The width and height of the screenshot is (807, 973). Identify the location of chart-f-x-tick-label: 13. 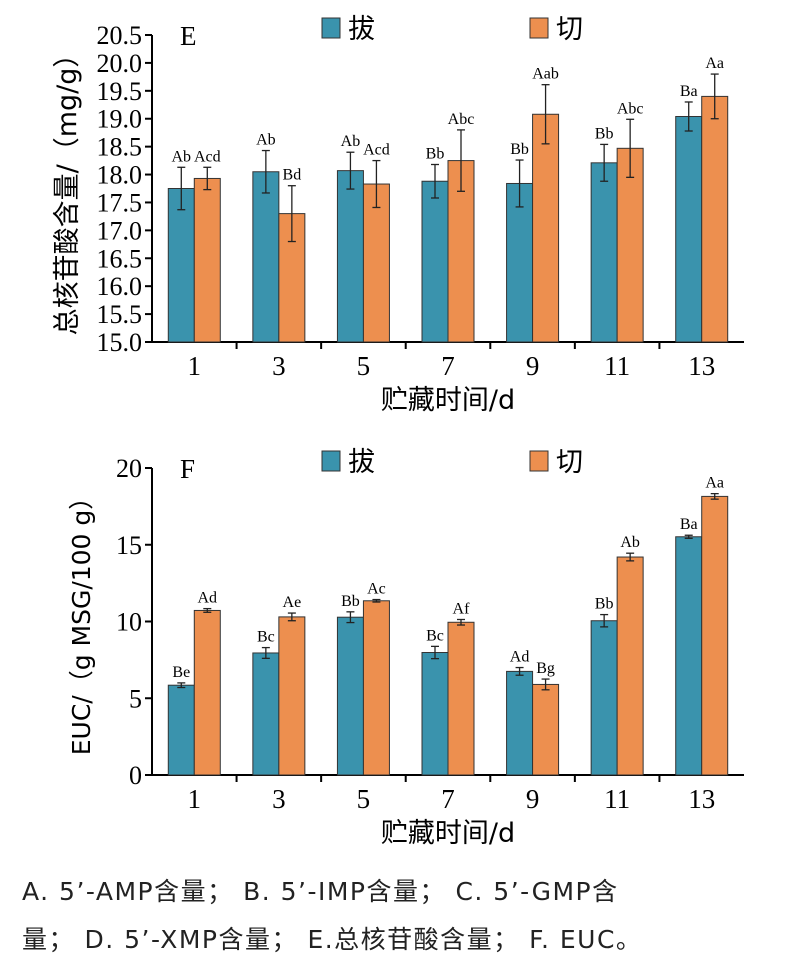
(701, 799).